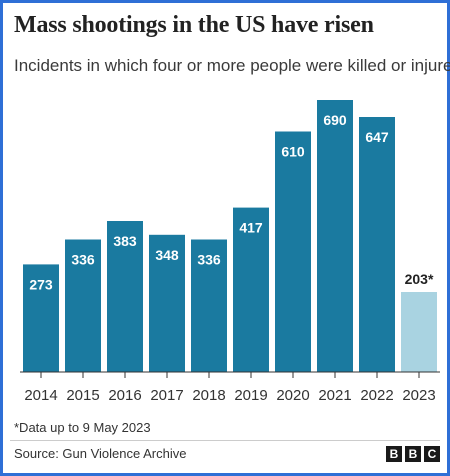 The height and width of the screenshot is (476, 450). Describe the element at coordinates (208, 395) in the screenshot. I see `x-tick-label-2018: 2018` at that location.